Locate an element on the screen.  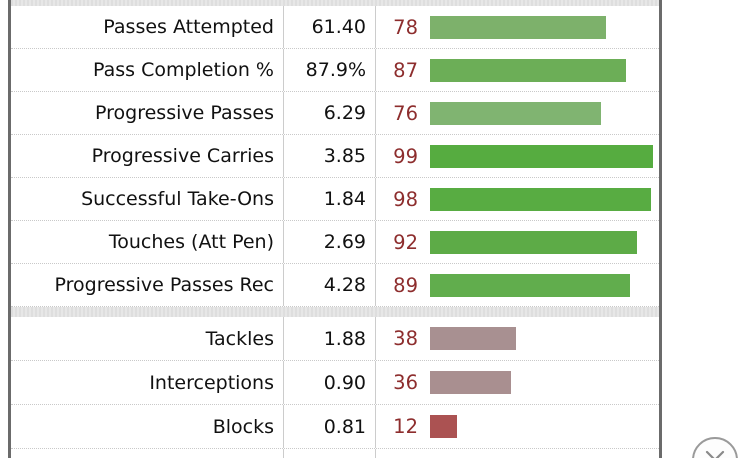
stat-label: Blocks is located at coordinates (147, 426).